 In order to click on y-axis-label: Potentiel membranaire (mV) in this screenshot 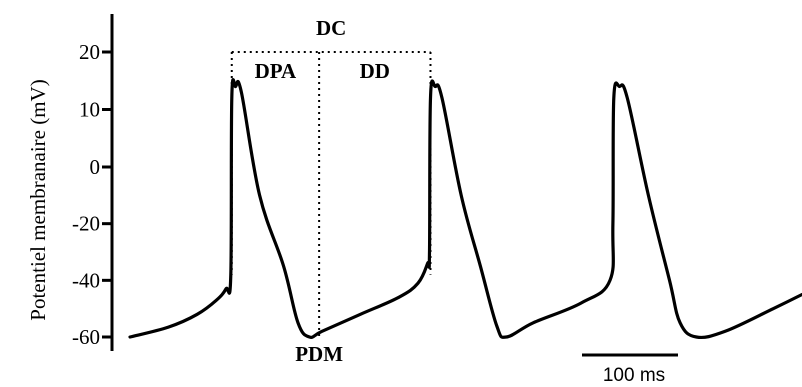, I will do `click(38, 199)`.